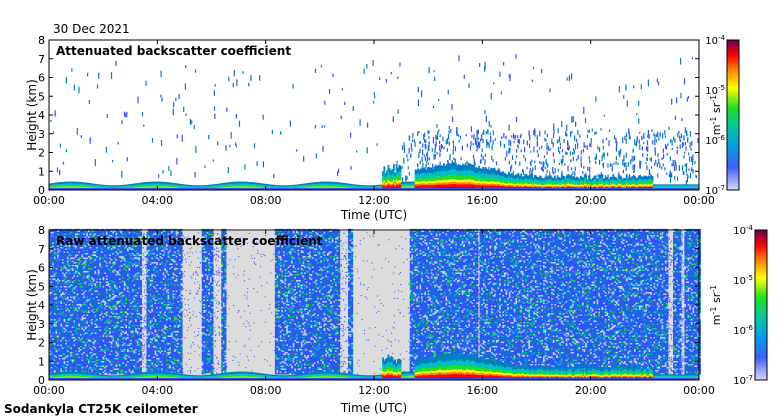 Image resolution: width=780 pixels, height=420 pixels. Describe the element at coordinates (173, 51) in the screenshot. I see `chart-title-1: Attenuated backscatter coefficient` at that location.